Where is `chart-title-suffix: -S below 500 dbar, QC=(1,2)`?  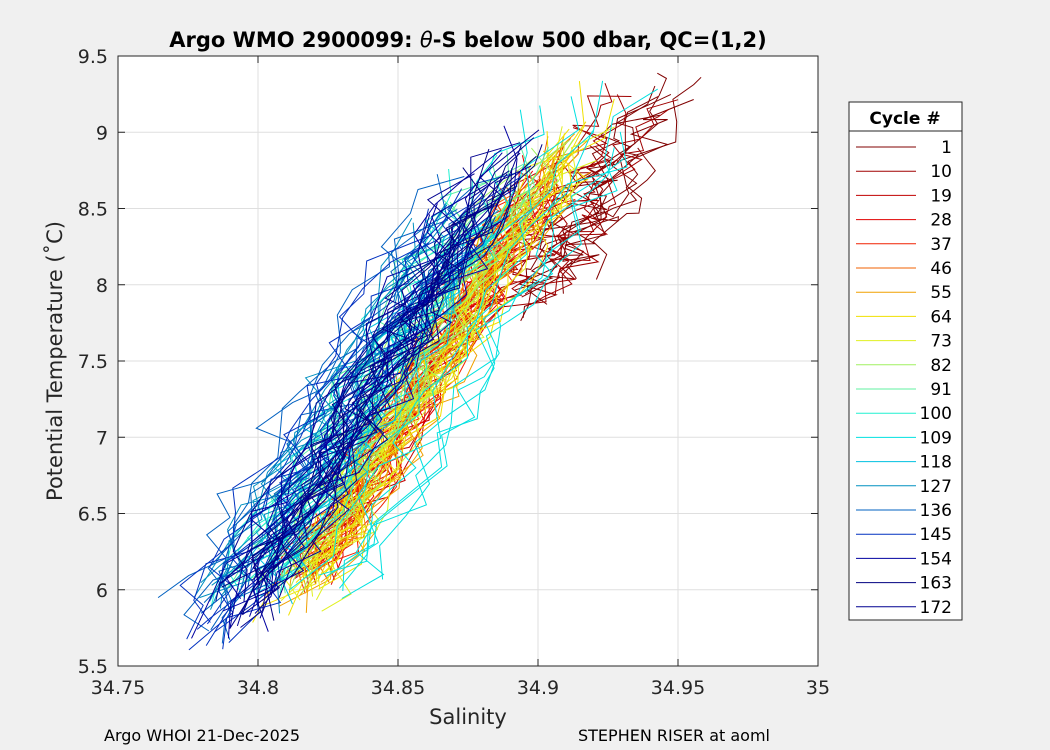 chart-title-suffix: -S below 500 dbar, QC=(1,2) is located at coordinates (600, 40).